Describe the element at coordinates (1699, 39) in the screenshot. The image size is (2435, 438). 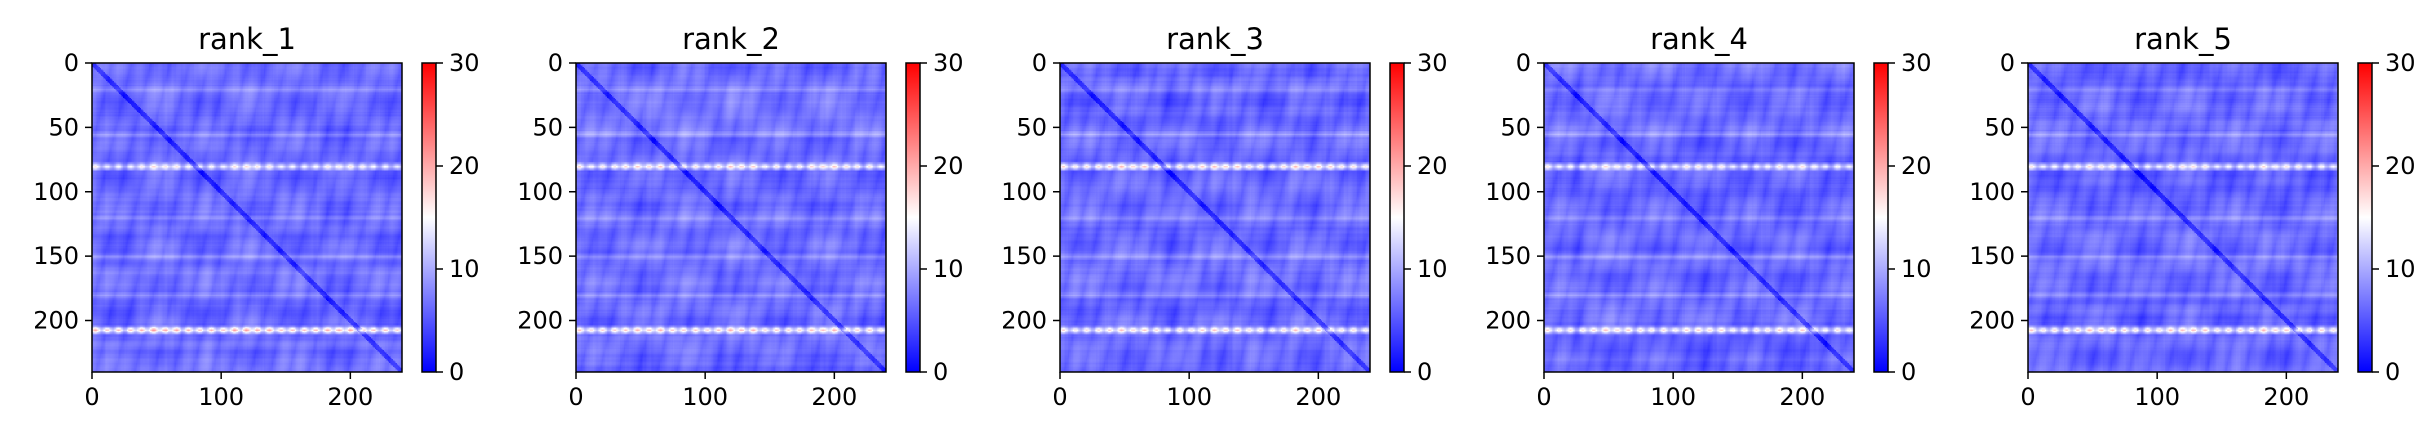
I see `chart-title: rank_4` at that location.